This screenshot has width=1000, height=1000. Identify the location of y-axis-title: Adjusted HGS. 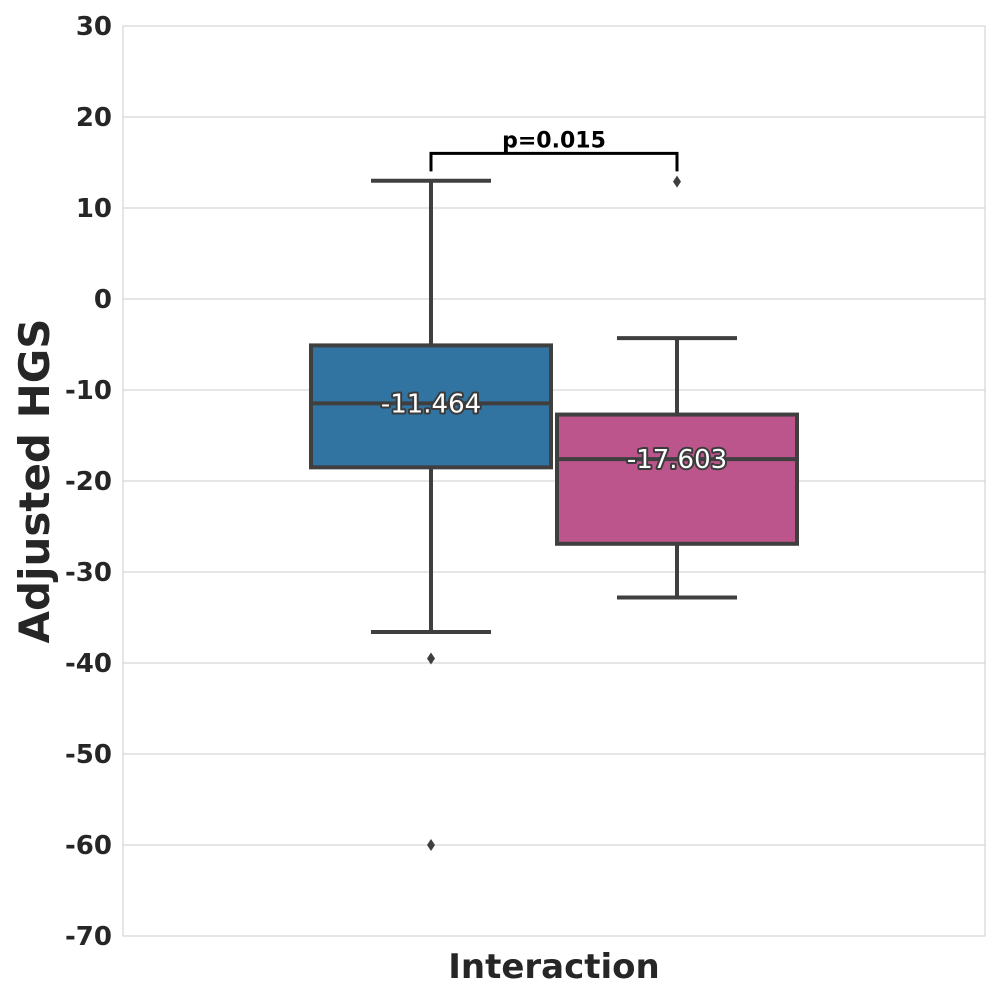
(34, 481).